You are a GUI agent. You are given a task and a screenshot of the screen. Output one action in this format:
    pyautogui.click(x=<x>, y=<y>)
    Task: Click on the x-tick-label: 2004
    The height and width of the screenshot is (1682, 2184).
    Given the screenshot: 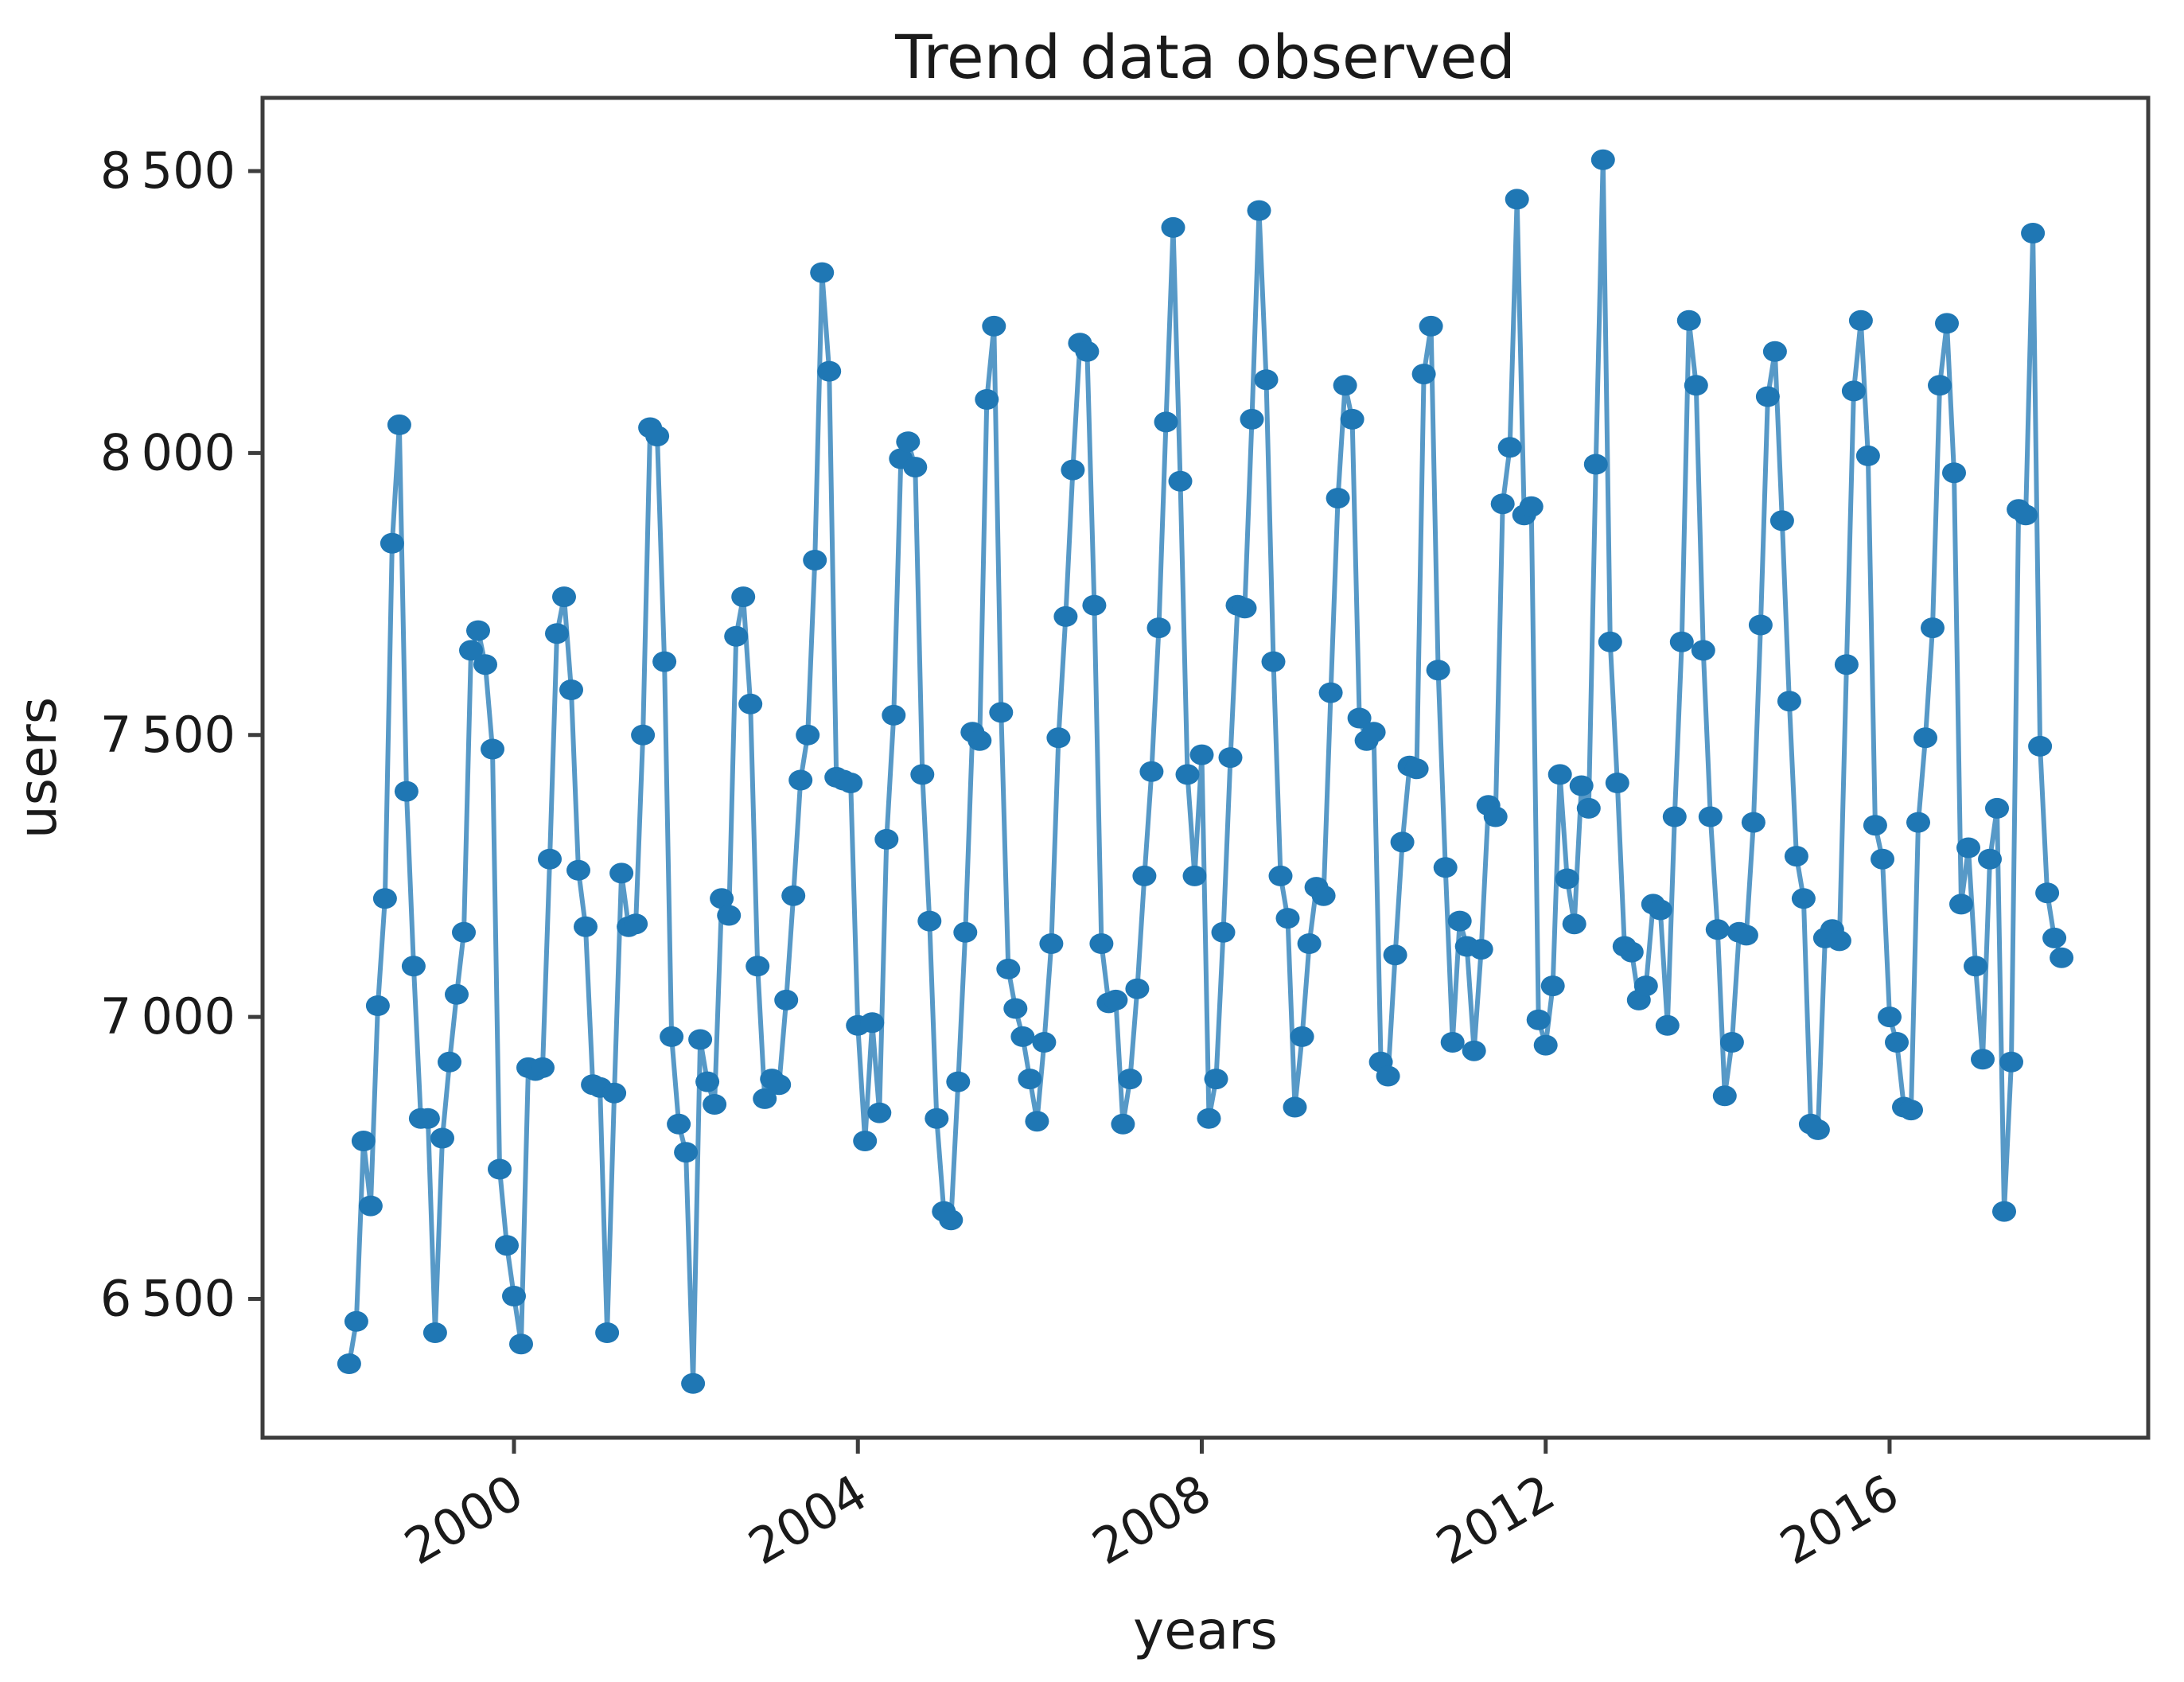 What is the action you would take?
    pyautogui.click(x=808, y=1519)
    